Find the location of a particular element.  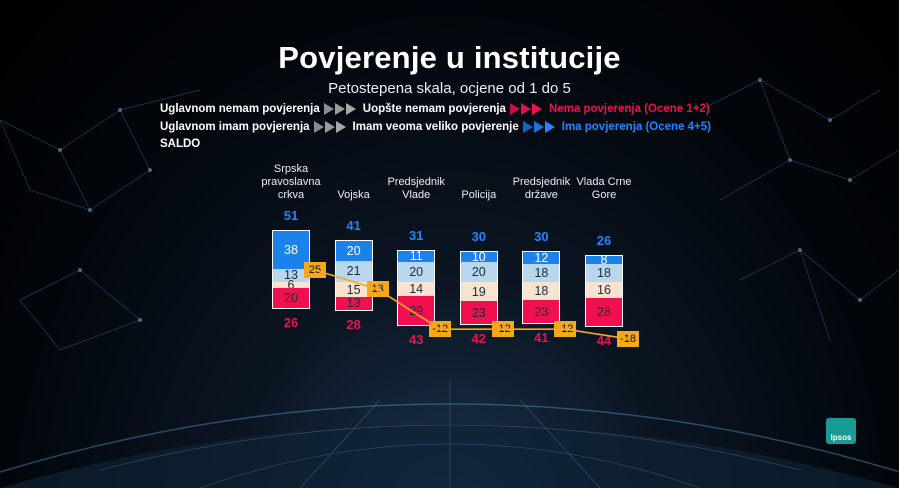

bar-segment-no-trust: 20 is located at coordinates (291, 298).